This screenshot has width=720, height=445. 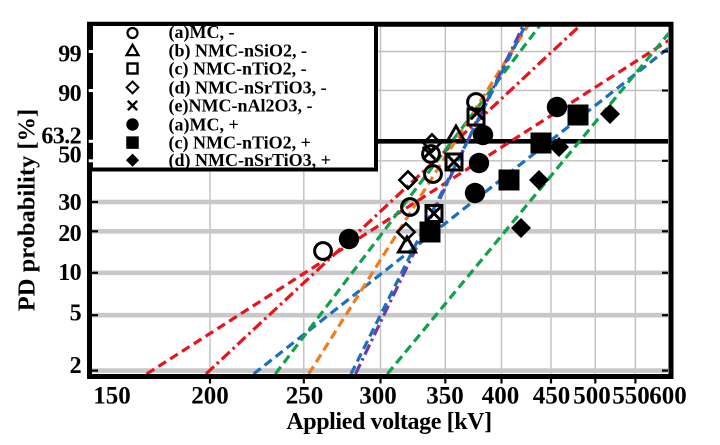 What do you see at coordinates (592, 396) in the screenshot?
I see `svg-text: 500` at bounding box center [592, 396].